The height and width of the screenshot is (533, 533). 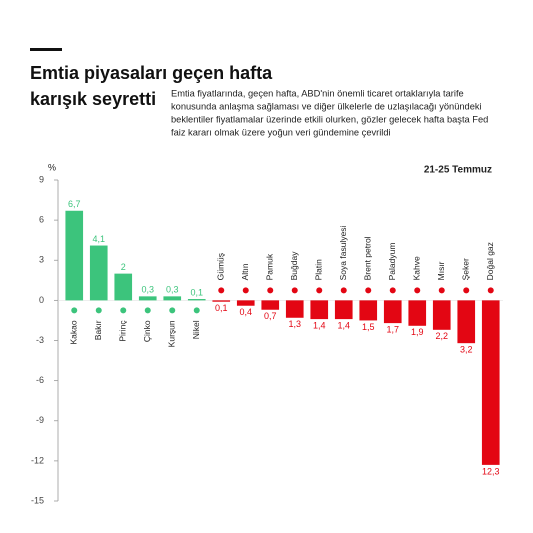 What do you see at coordinates (40, 420) in the screenshot?
I see `y-tick-label: -9` at bounding box center [40, 420].